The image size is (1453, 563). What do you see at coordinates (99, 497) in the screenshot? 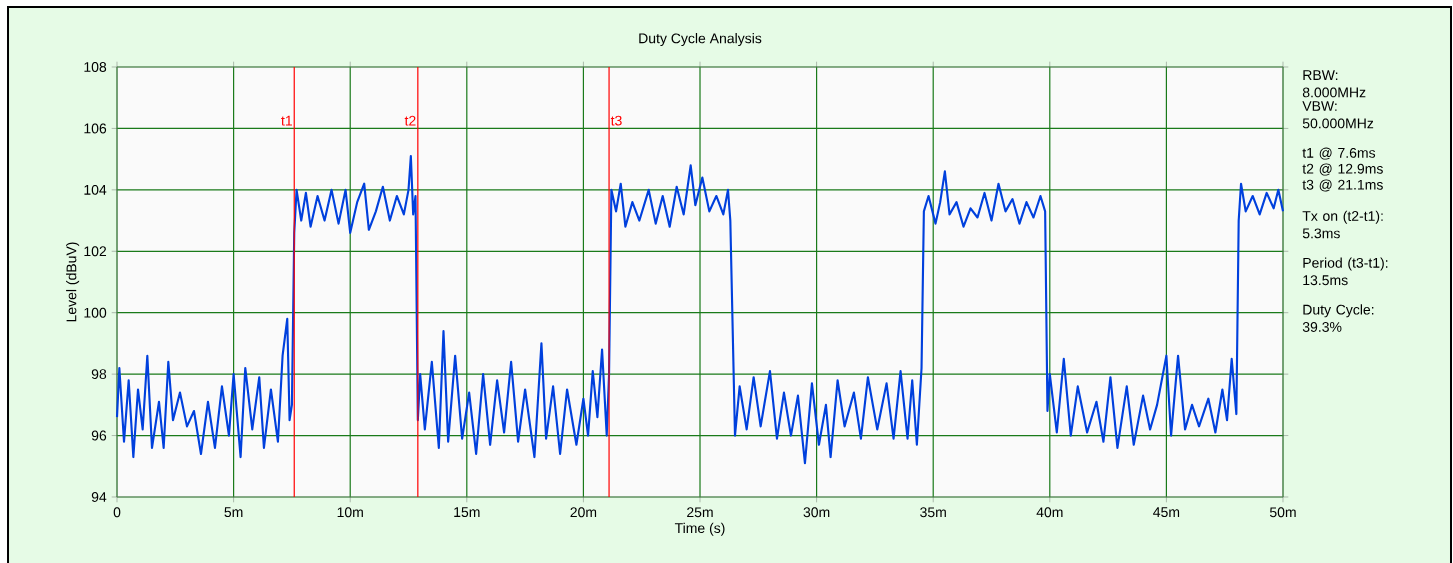
I see `y-tick-label: 94` at bounding box center [99, 497].